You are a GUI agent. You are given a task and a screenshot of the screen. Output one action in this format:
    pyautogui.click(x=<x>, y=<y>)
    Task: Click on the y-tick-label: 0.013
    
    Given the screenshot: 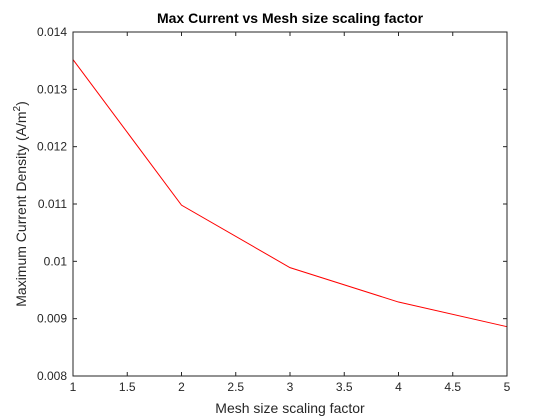 What is the action you would take?
    pyautogui.click(x=52, y=89)
    